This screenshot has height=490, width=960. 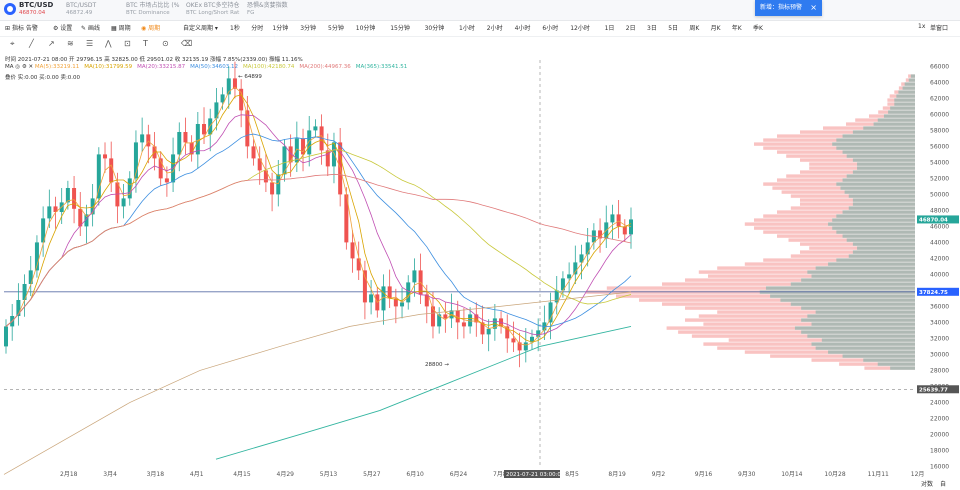 I want to click on settings-label: 设置, so click(x=66, y=28).